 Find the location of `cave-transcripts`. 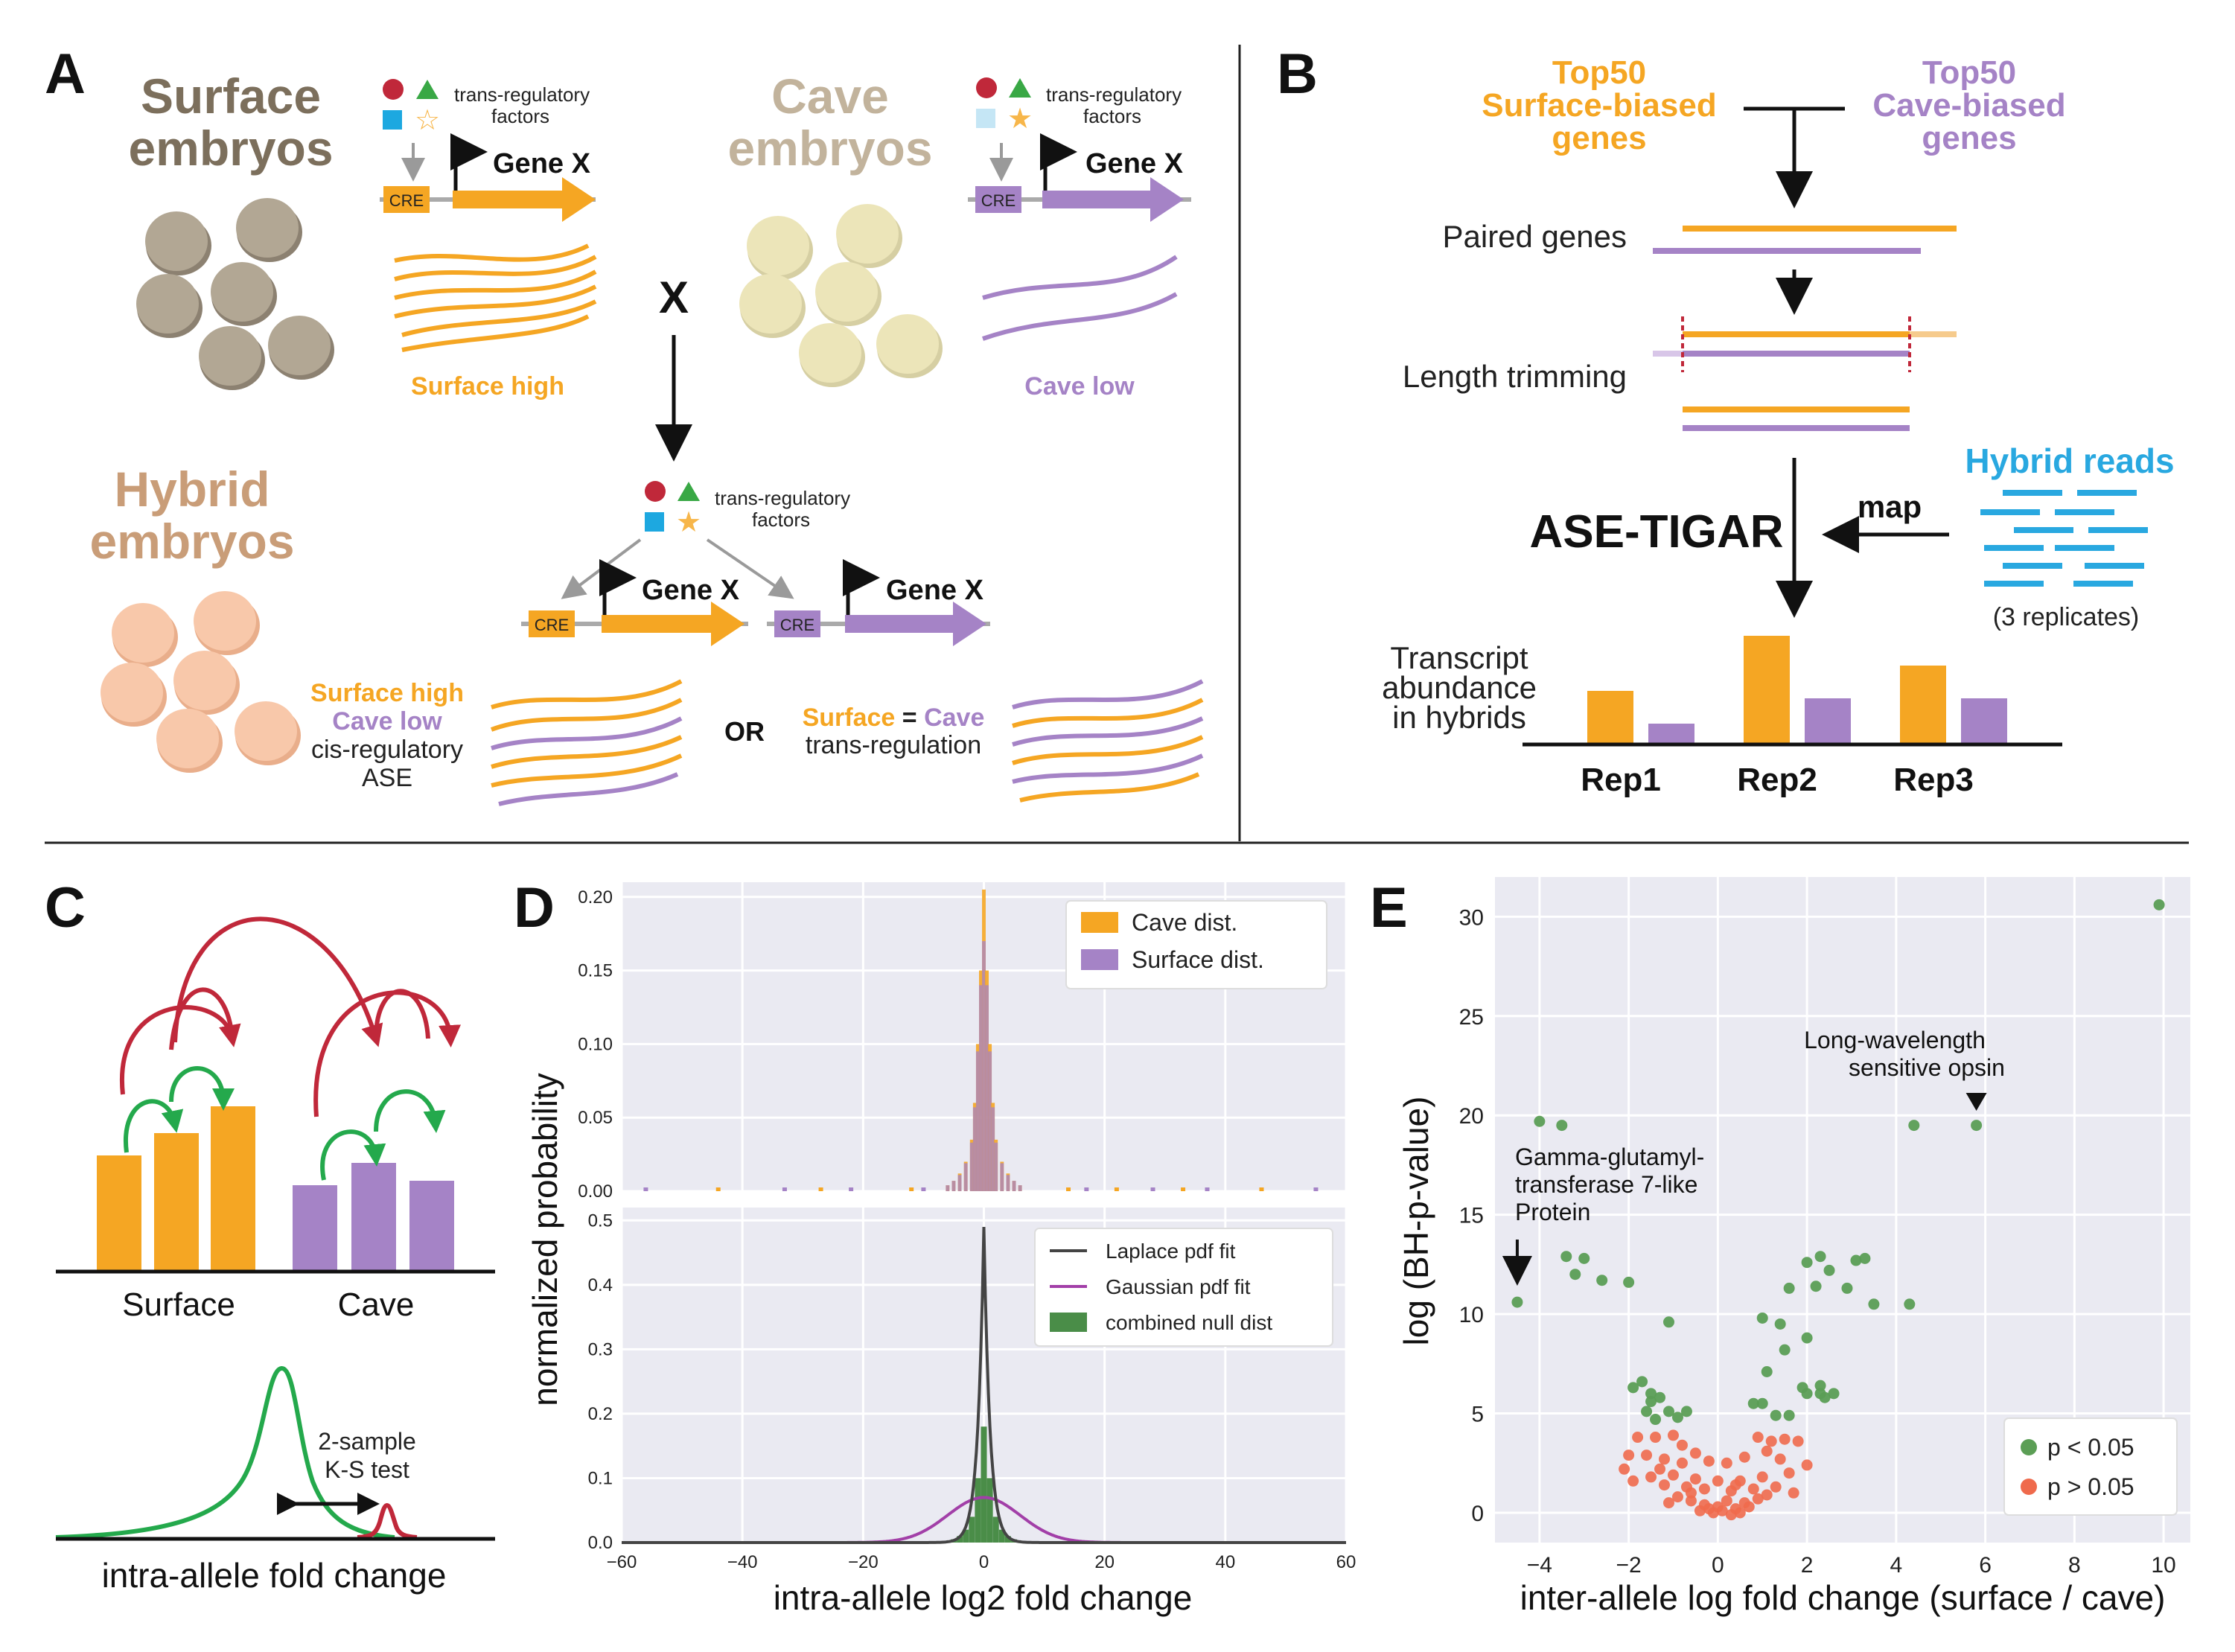

cave-transcripts is located at coordinates (1080, 298).